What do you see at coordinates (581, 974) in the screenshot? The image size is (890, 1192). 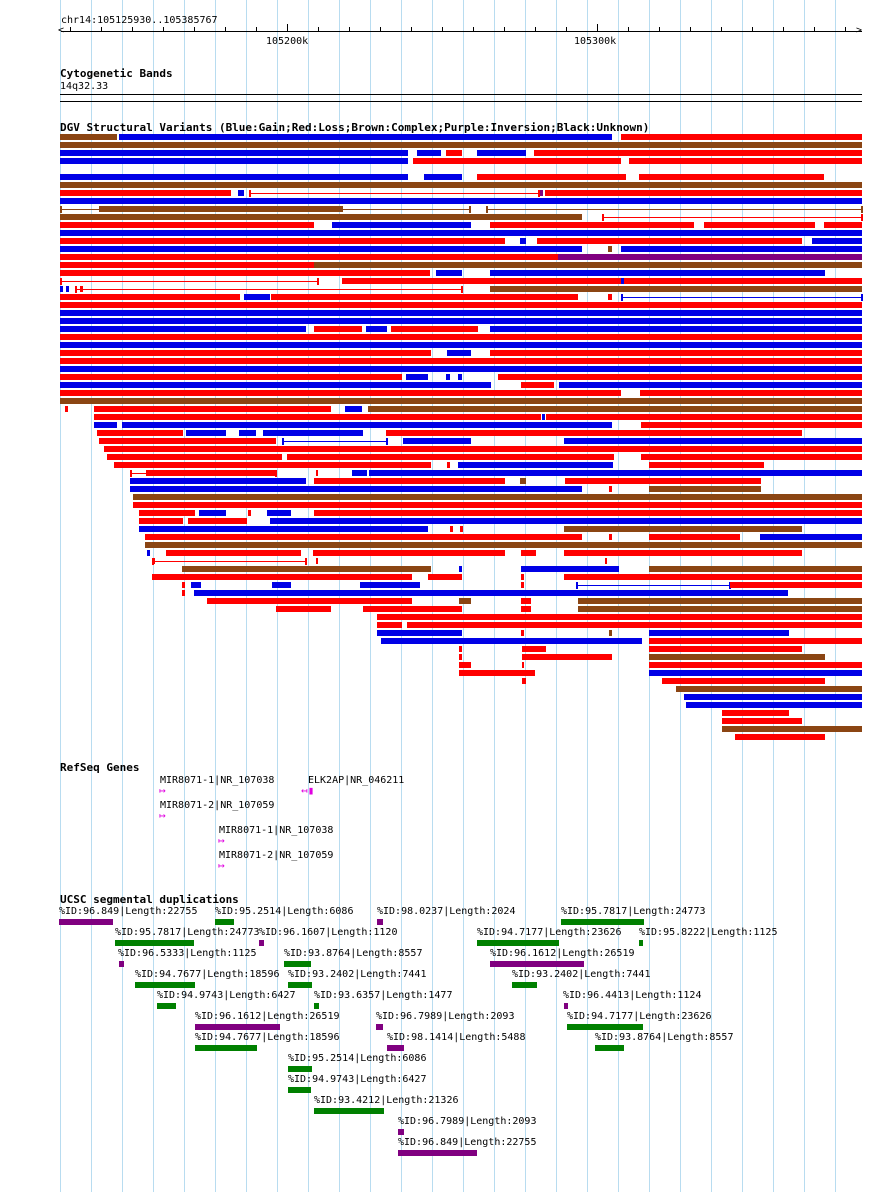 I see `segdup-label: %ID:93.2402|Length:7441` at bounding box center [581, 974].